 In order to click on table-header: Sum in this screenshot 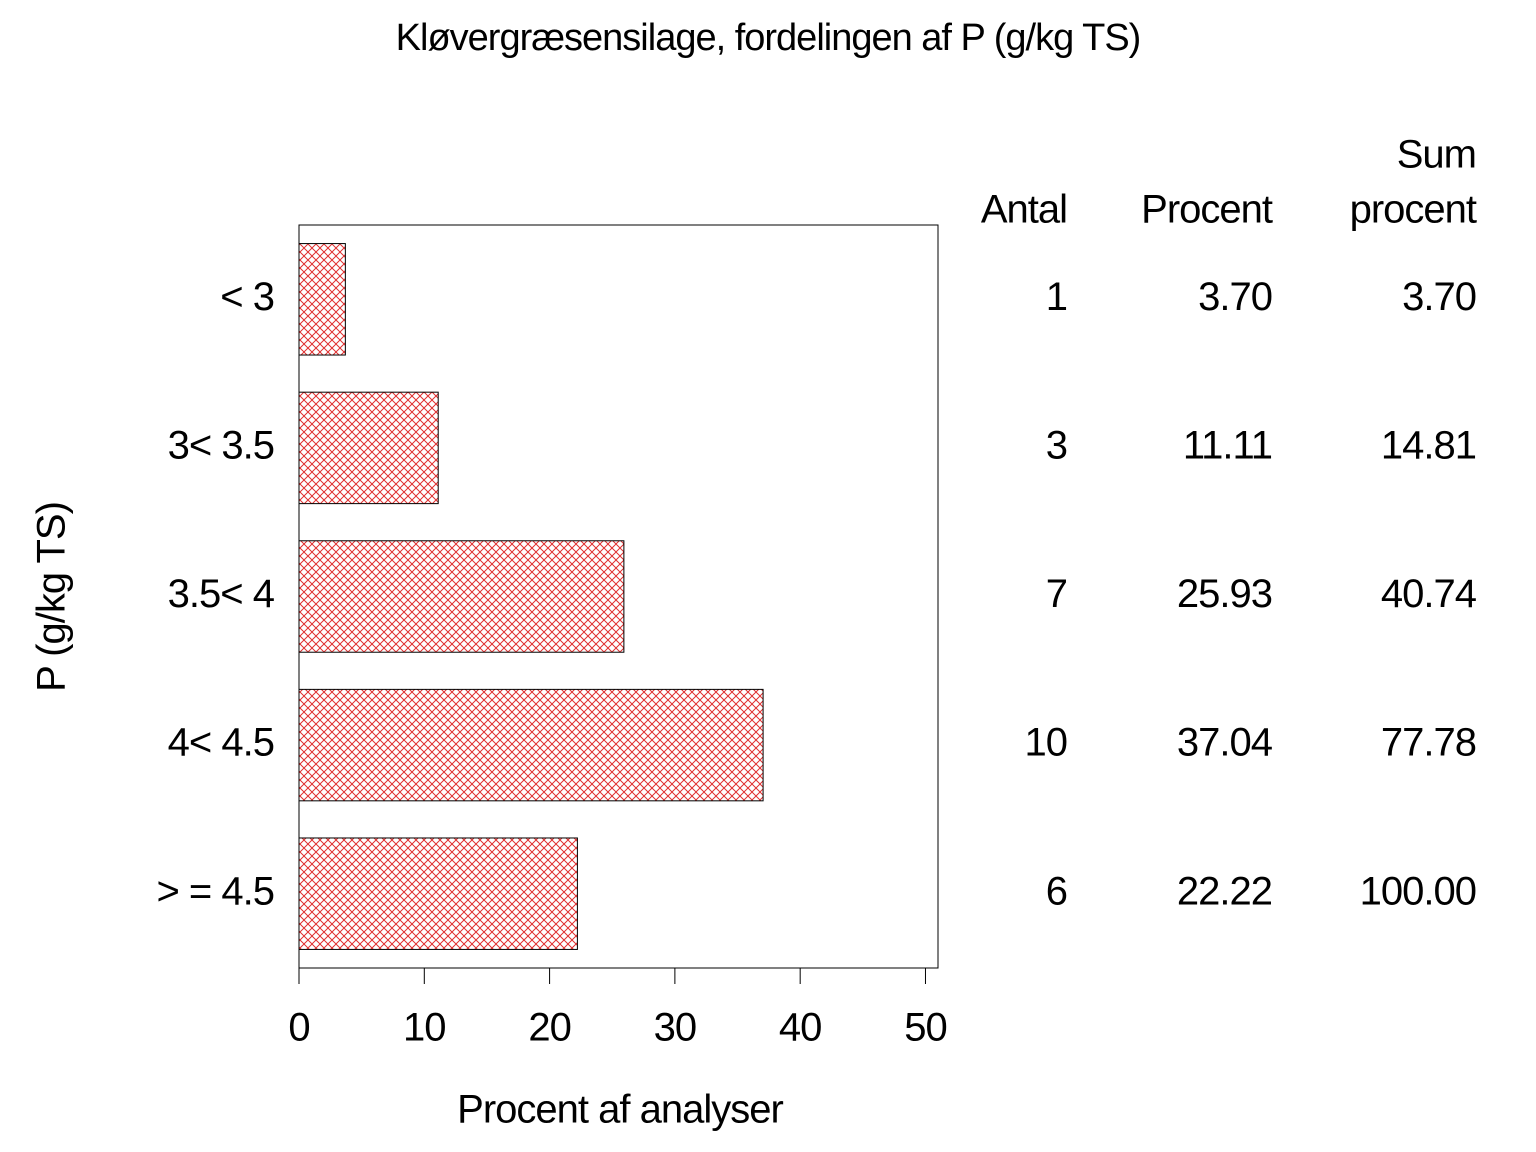, I will do `click(1436, 155)`.